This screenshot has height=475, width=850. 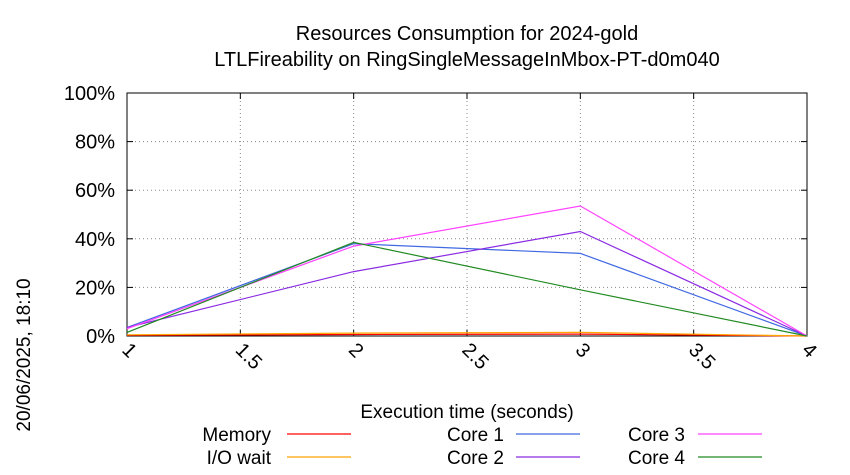 I want to click on legend-label-memory: Memory, so click(x=236, y=435).